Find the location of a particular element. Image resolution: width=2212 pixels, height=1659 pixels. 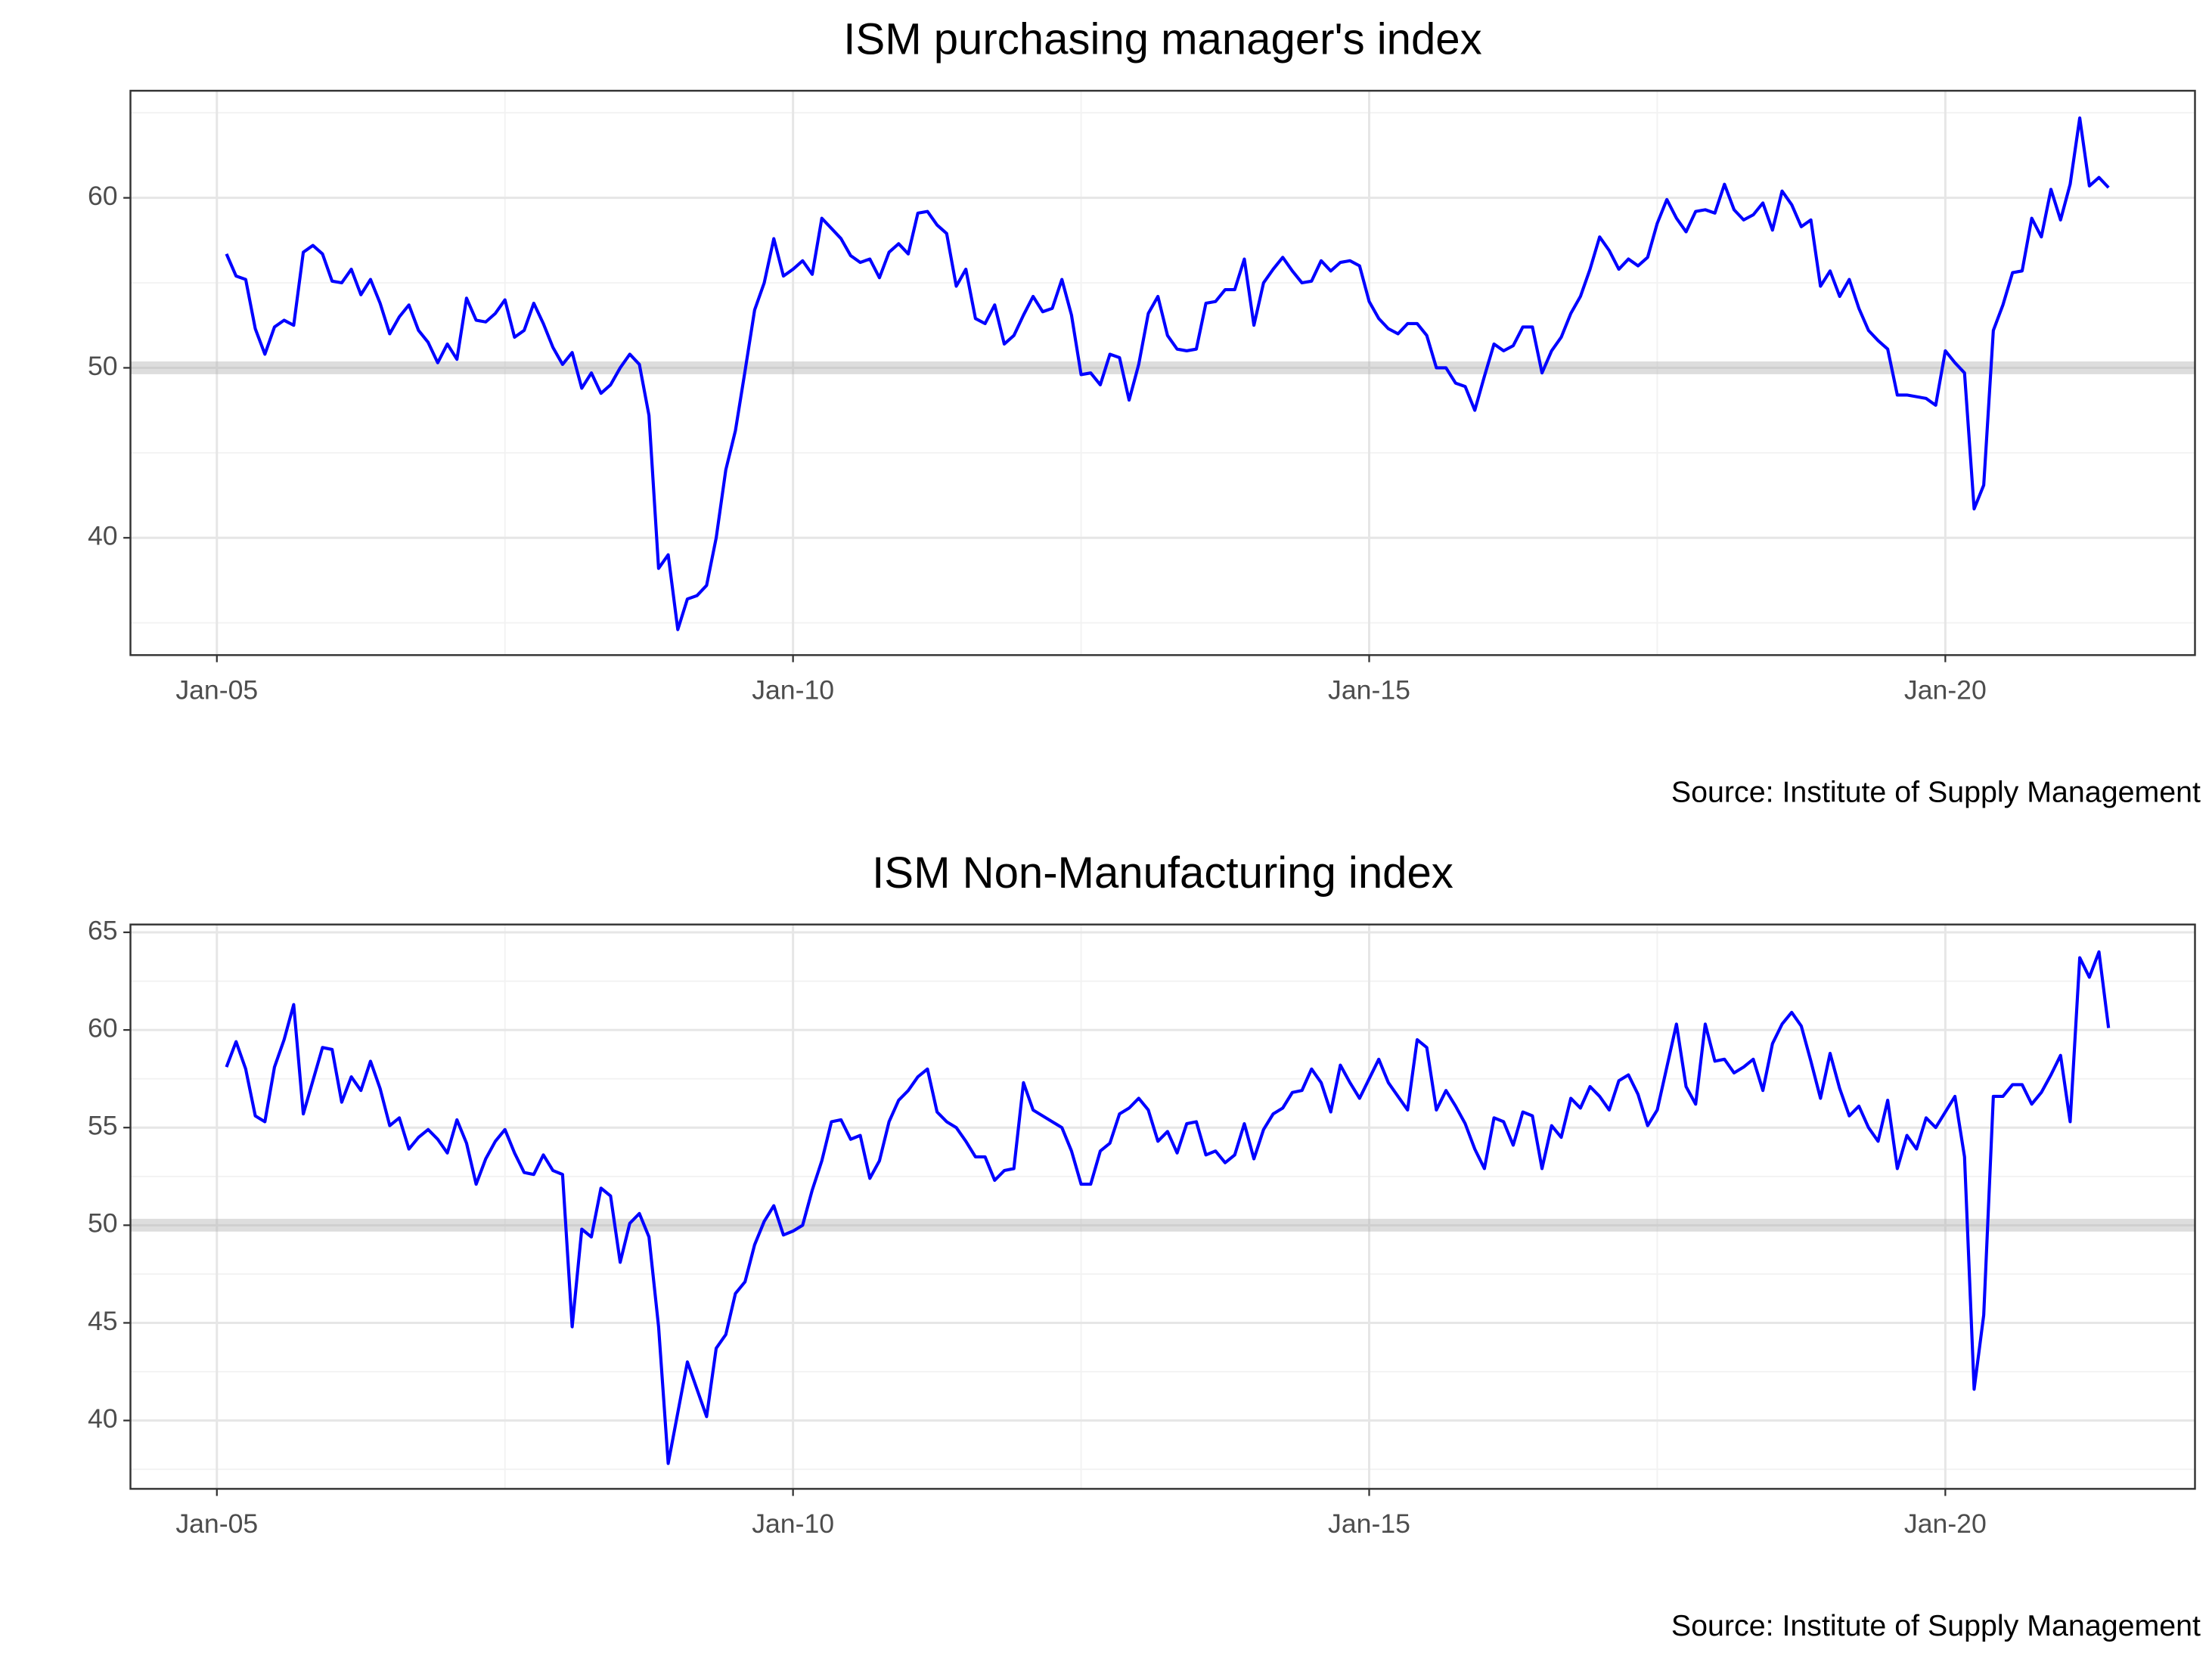

y-tick-label: 55 is located at coordinates (103, 1126).